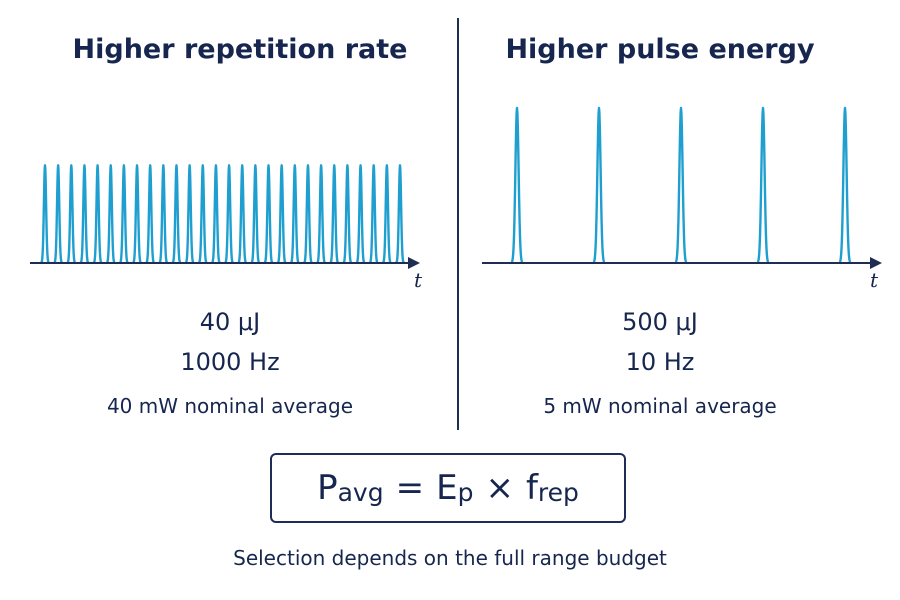 This screenshot has height=600, width=900. I want to click on right-pulse-energy: 500 μJ, so click(660, 322).